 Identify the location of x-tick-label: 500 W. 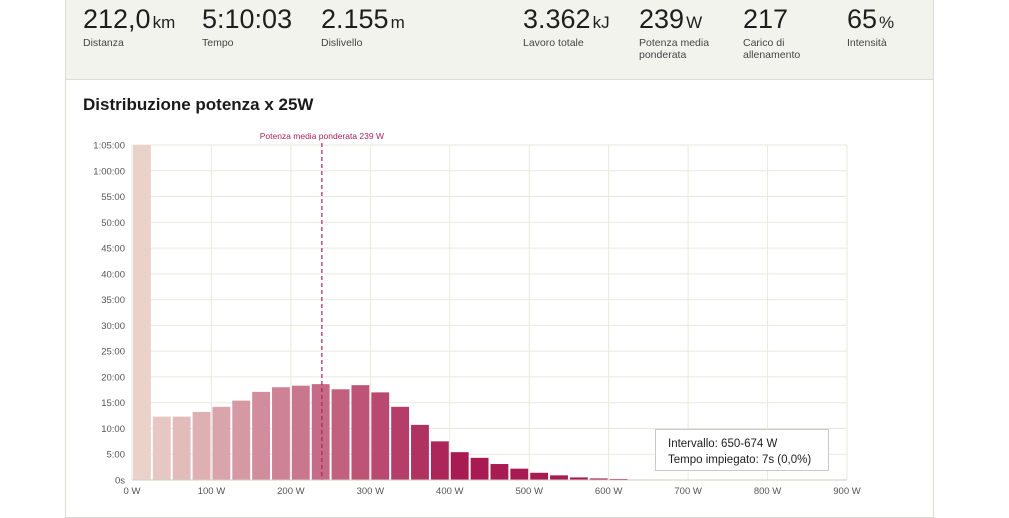
(528, 491).